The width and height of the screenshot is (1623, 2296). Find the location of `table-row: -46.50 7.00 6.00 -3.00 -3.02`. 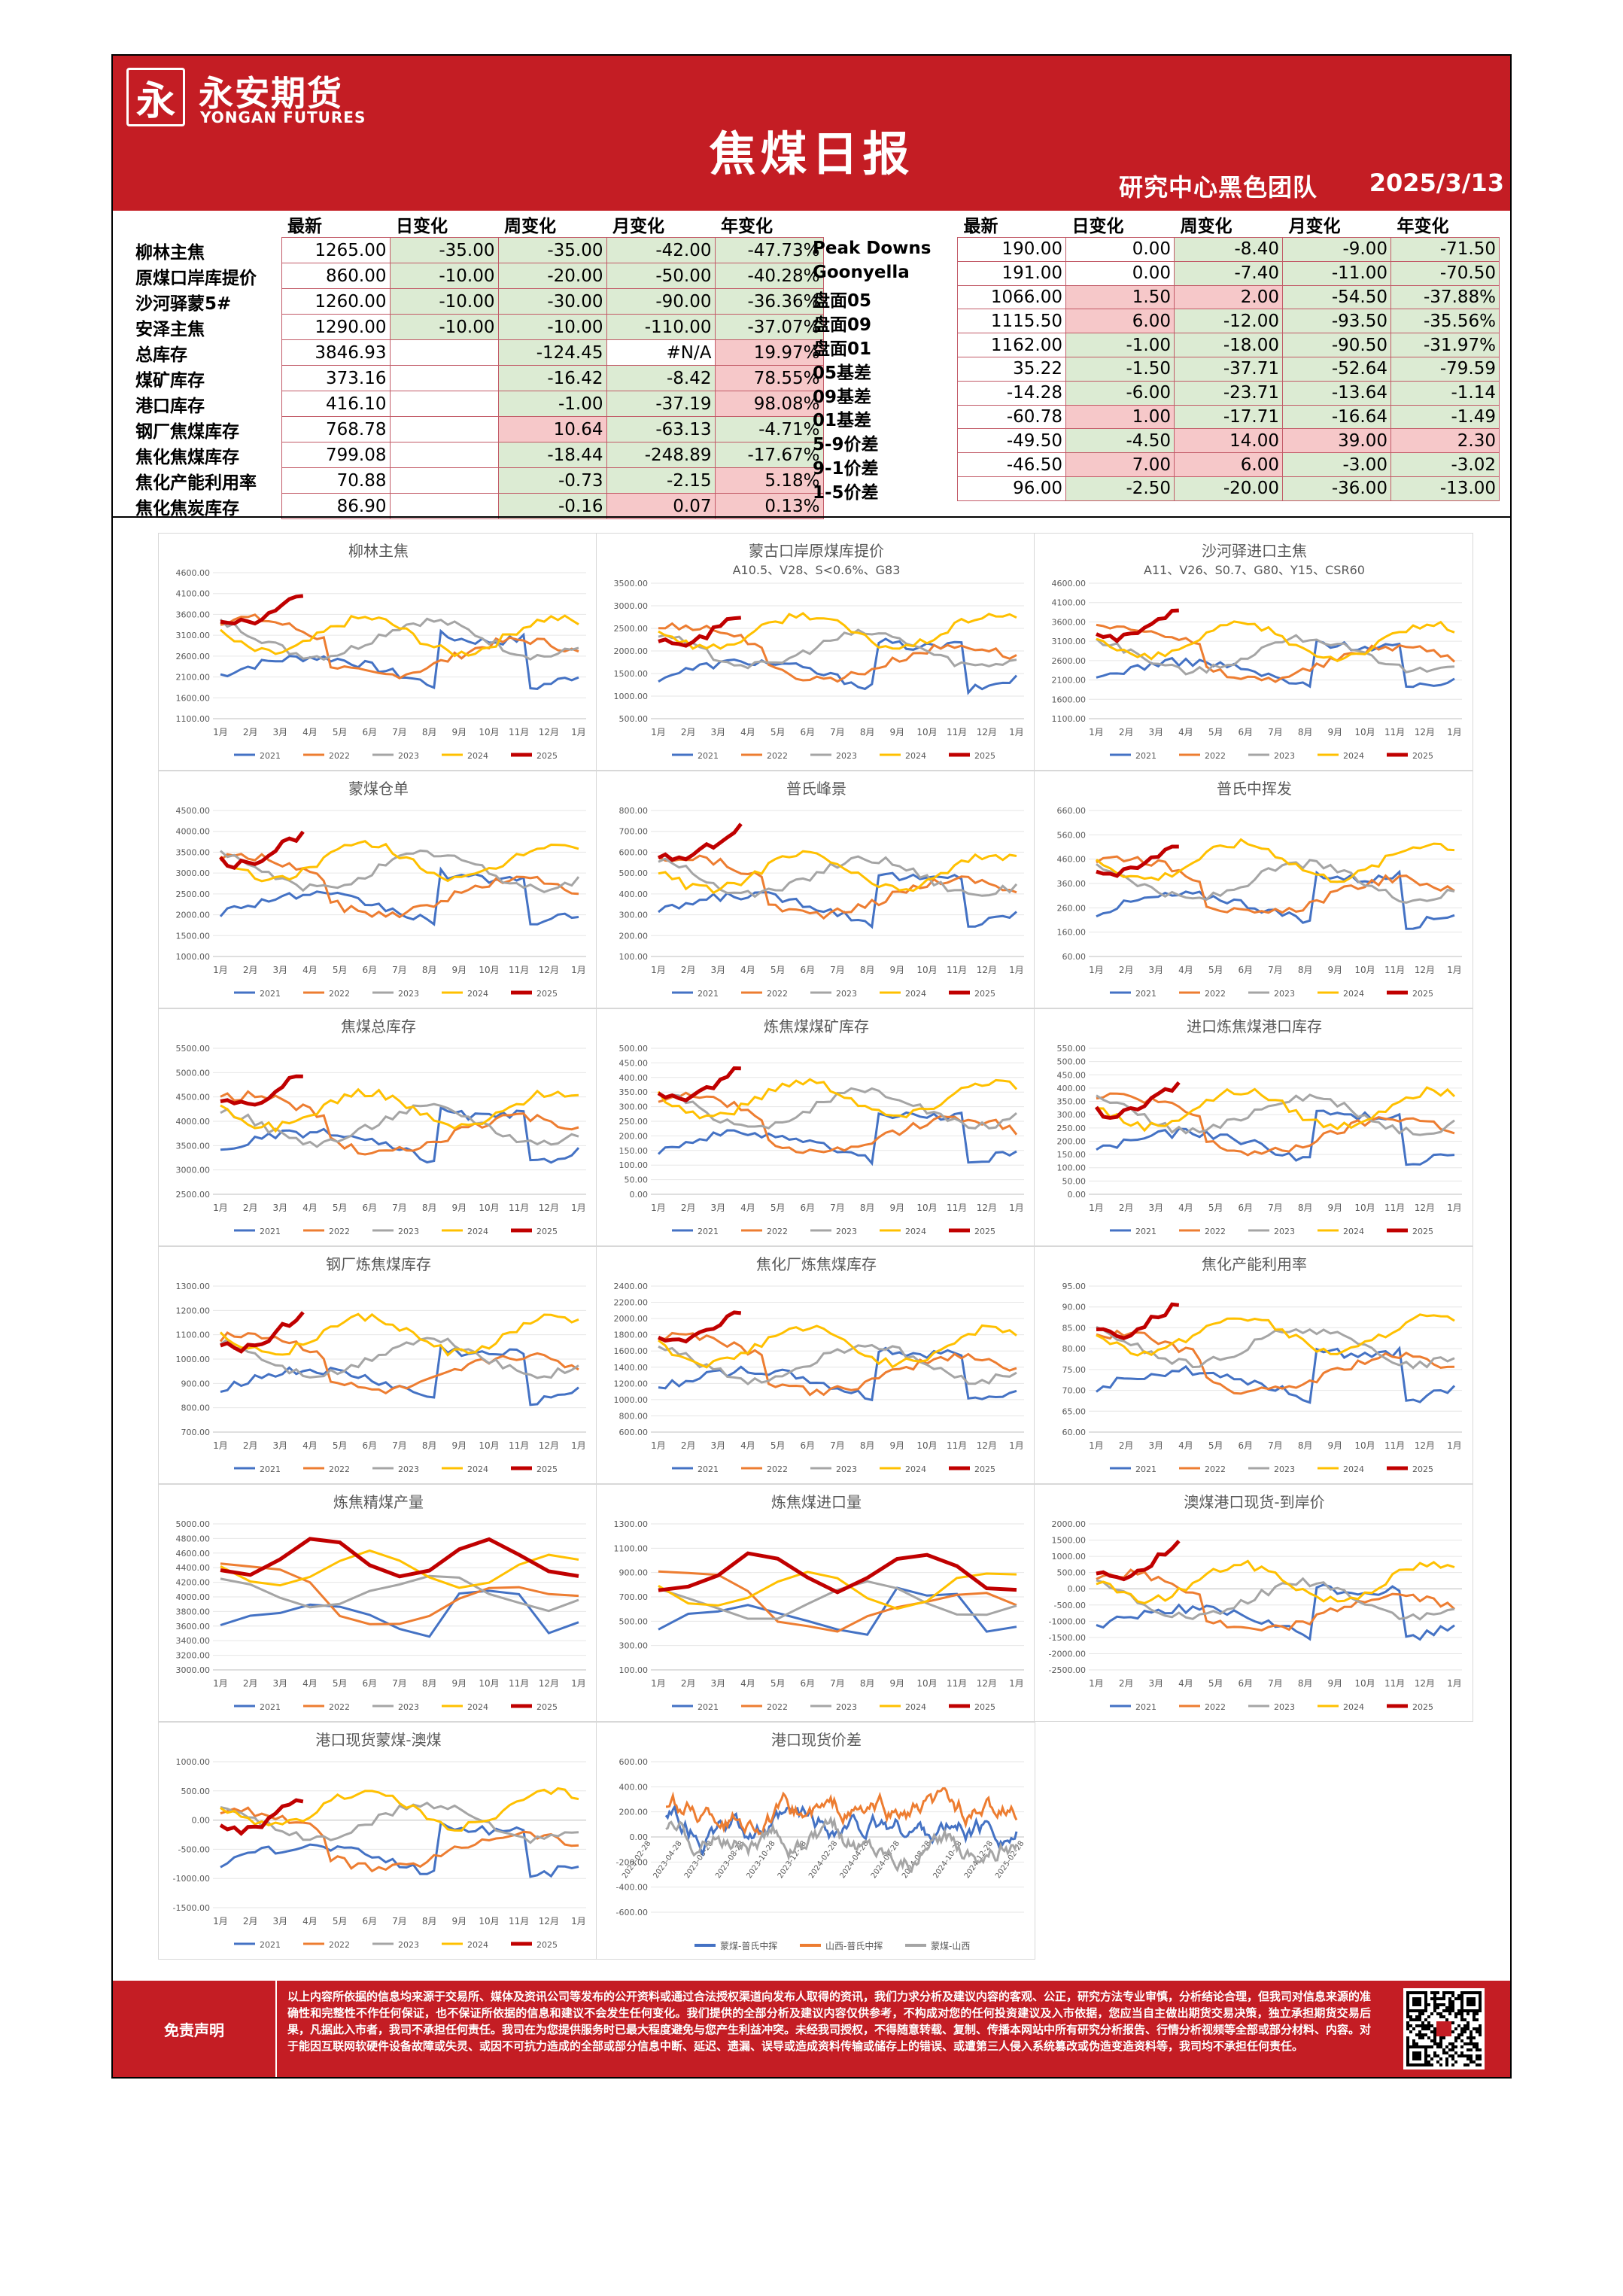

table-row: -46.50 7.00 6.00 -3.00 -3.02 is located at coordinates (1228, 464).